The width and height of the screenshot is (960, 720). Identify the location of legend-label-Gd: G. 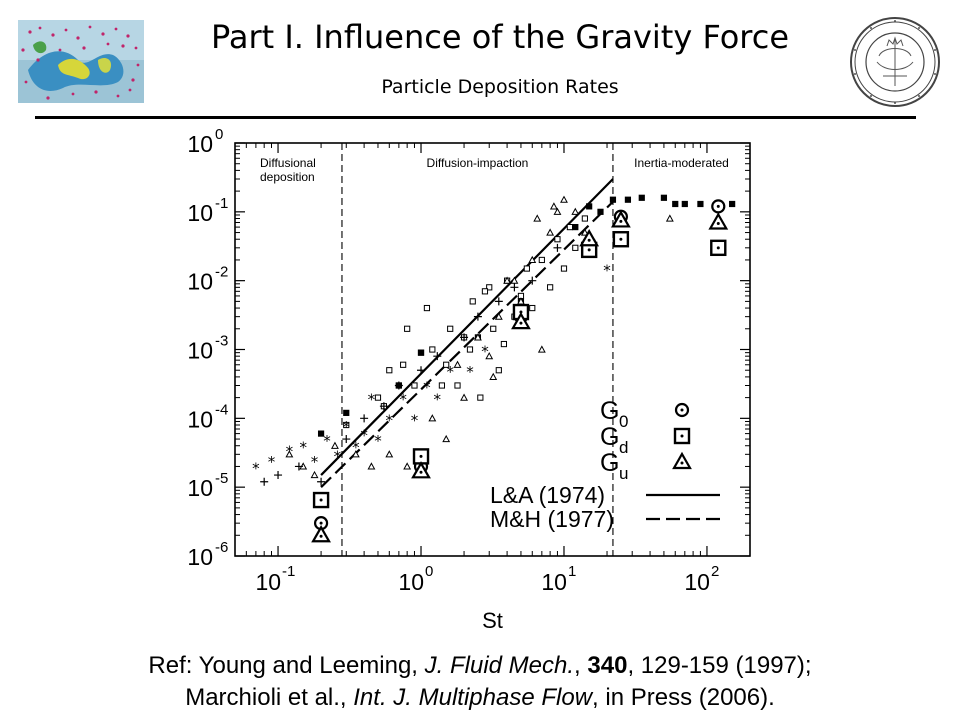
(609, 437).